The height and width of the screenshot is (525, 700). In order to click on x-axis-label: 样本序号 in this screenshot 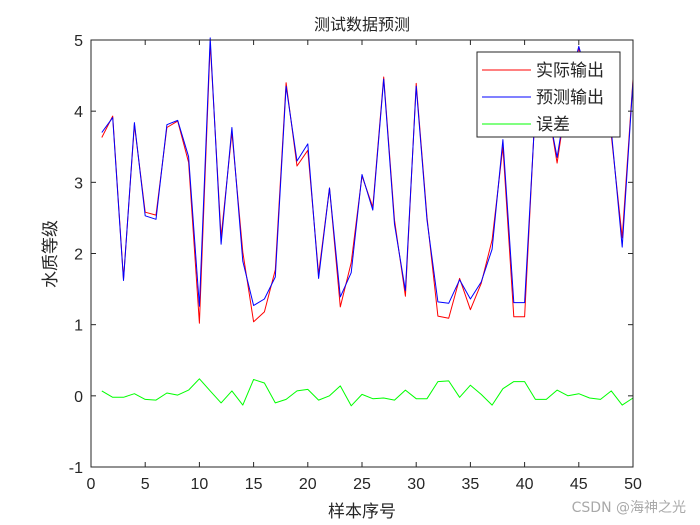, I will do `click(362, 512)`.